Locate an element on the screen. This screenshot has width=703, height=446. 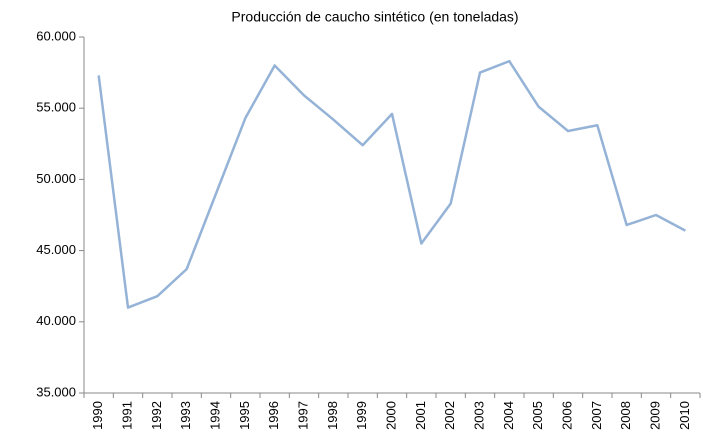
x-tick-label: 1990 is located at coordinates (97, 415).